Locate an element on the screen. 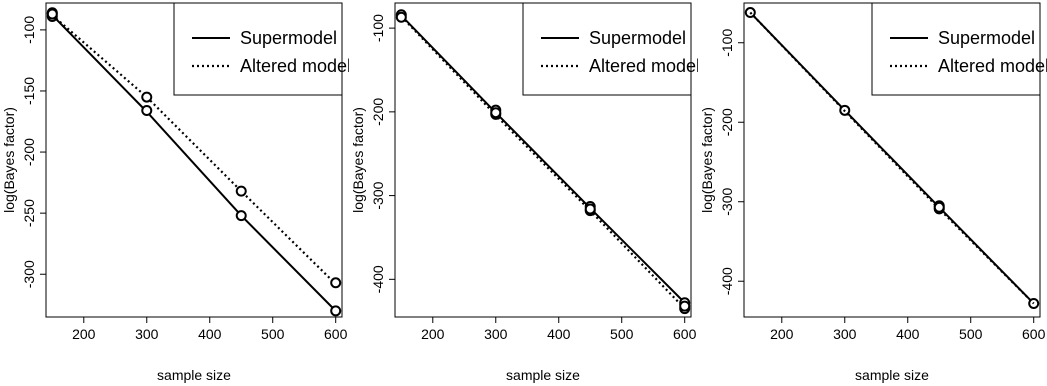 The width and height of the screenshot is (1047, 386). y-tick-label: -150 is located at coordinates (29, 91).